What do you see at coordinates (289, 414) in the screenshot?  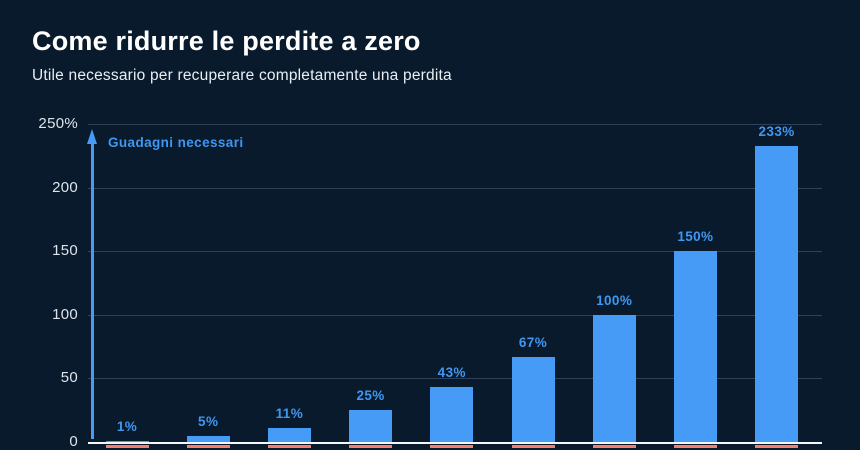 I see `bar-value-label: 11%` at bounding box center [289, 414].